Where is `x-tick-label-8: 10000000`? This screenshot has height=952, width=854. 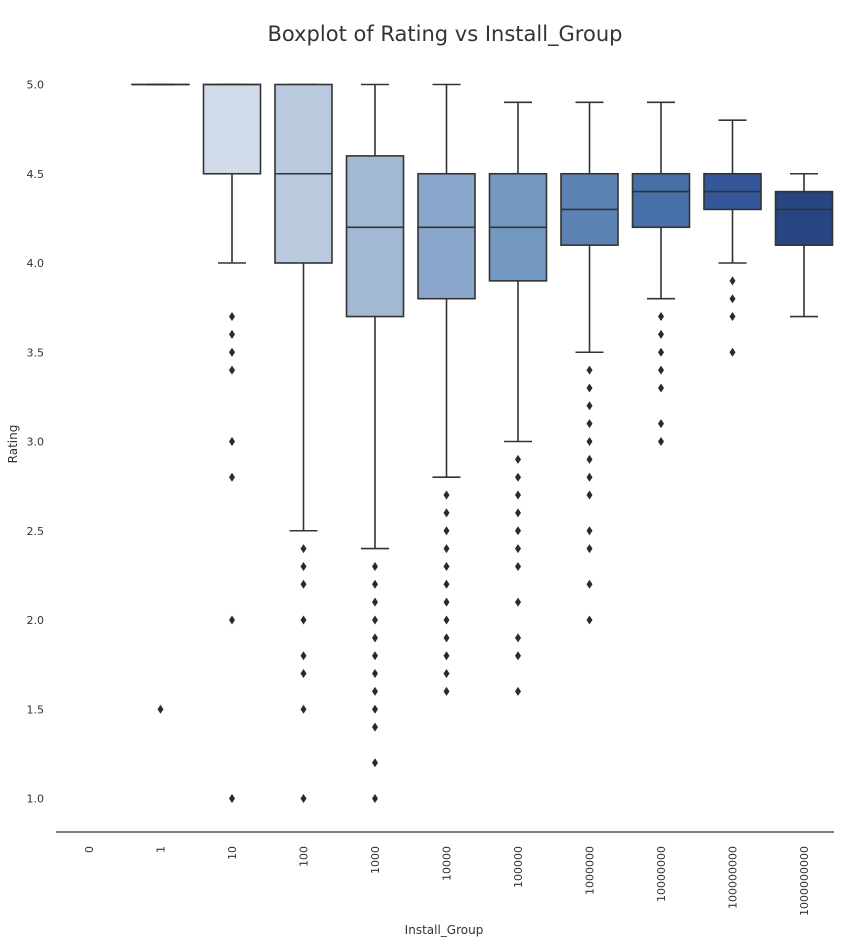 x-tick-label-8: 10000000 is located at coordinates (661, 874).